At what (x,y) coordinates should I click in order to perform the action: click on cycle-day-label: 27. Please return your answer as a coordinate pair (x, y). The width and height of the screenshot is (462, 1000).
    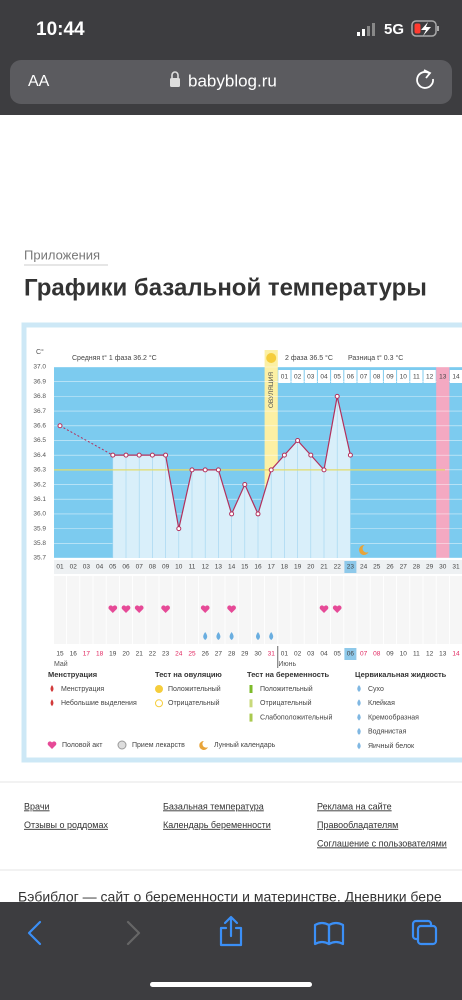
    Looking at the image, I should click on (404, 567).